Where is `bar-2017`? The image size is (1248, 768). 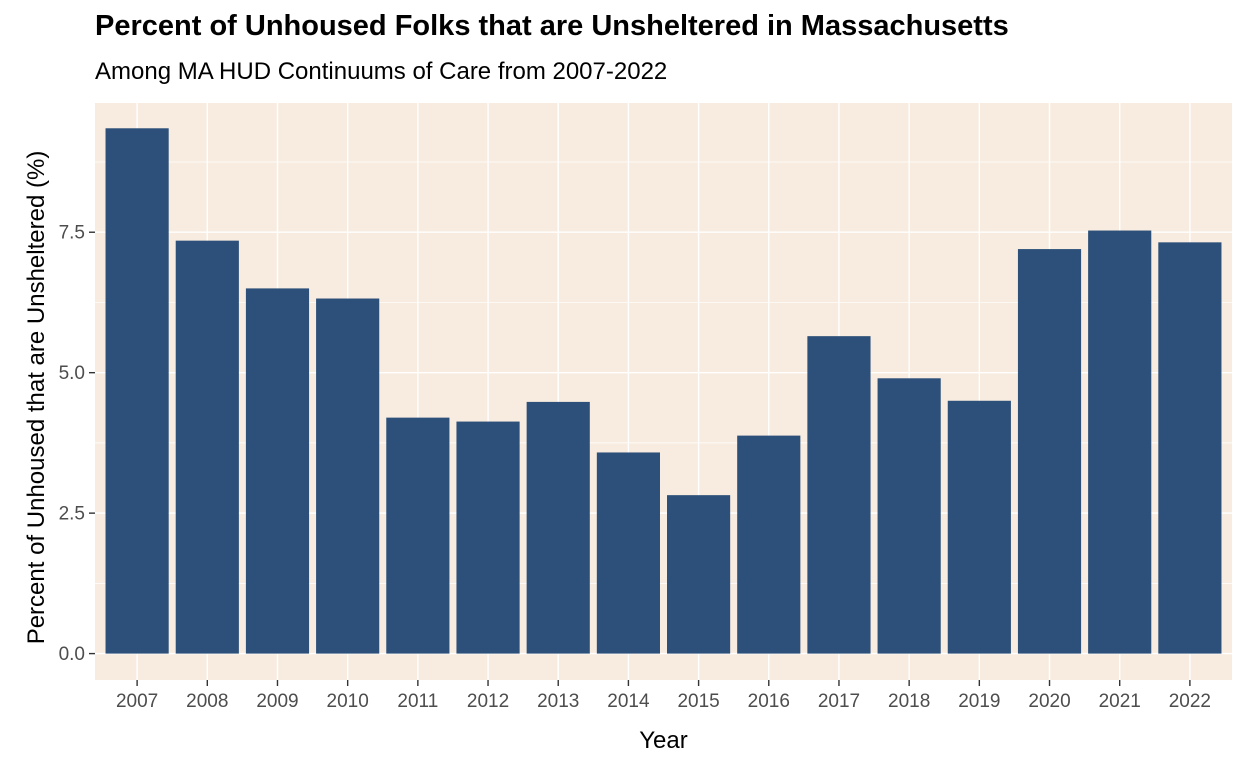
bar-2017 is located at coordinates (839, 495).